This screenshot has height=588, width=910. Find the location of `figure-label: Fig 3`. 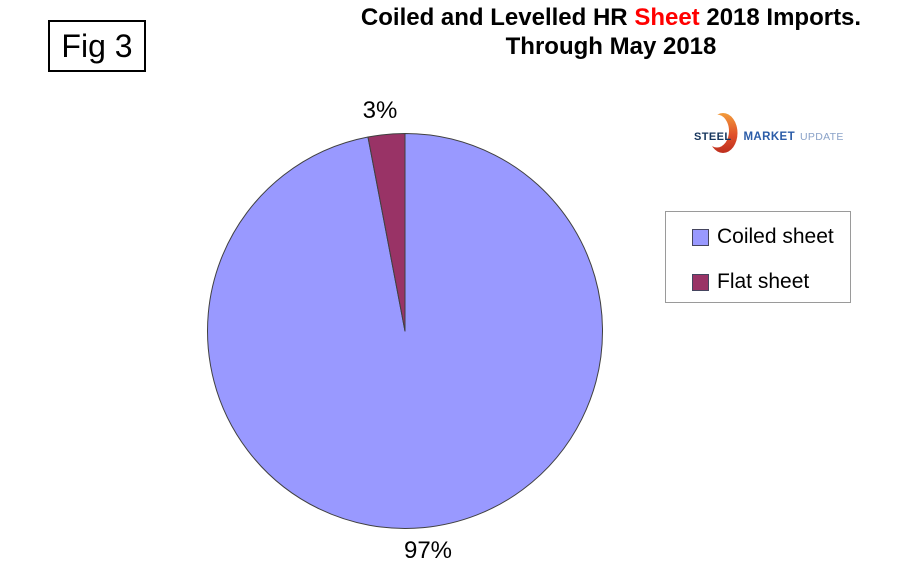

figure-label: Fig 3 is located at coordinates (97, 45).